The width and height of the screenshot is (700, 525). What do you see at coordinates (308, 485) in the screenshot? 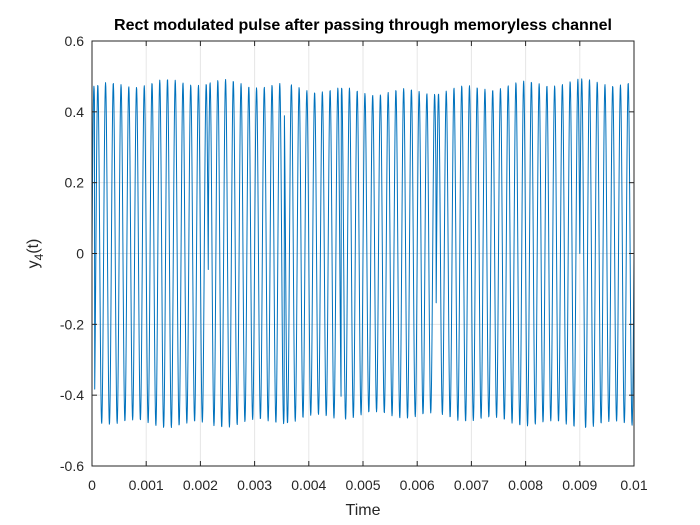
I see `x-tick-label: 0.004` at bounding box center [308, 485].